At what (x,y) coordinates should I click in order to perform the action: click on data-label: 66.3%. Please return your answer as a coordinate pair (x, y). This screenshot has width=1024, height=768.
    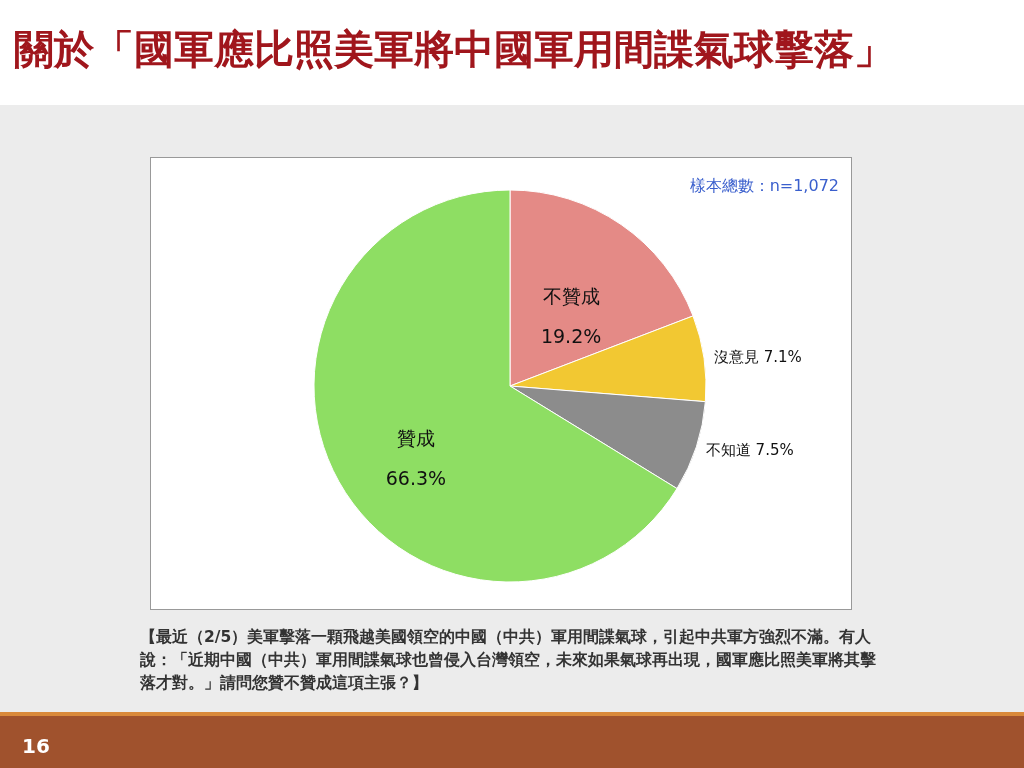
    Looking at the image, I should click on (416, 477).